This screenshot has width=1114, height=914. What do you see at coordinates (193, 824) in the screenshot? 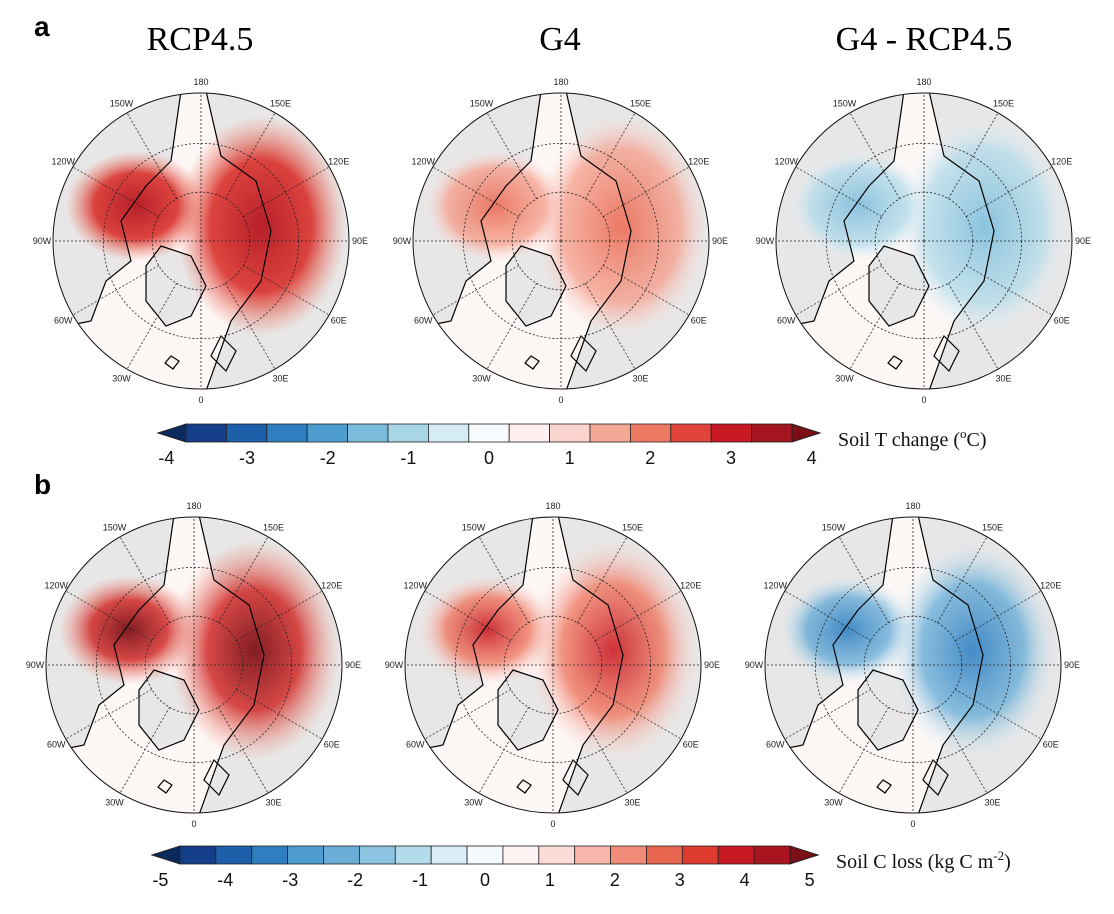
I see `longitude-label: 0` at bounding box center [193, 824].